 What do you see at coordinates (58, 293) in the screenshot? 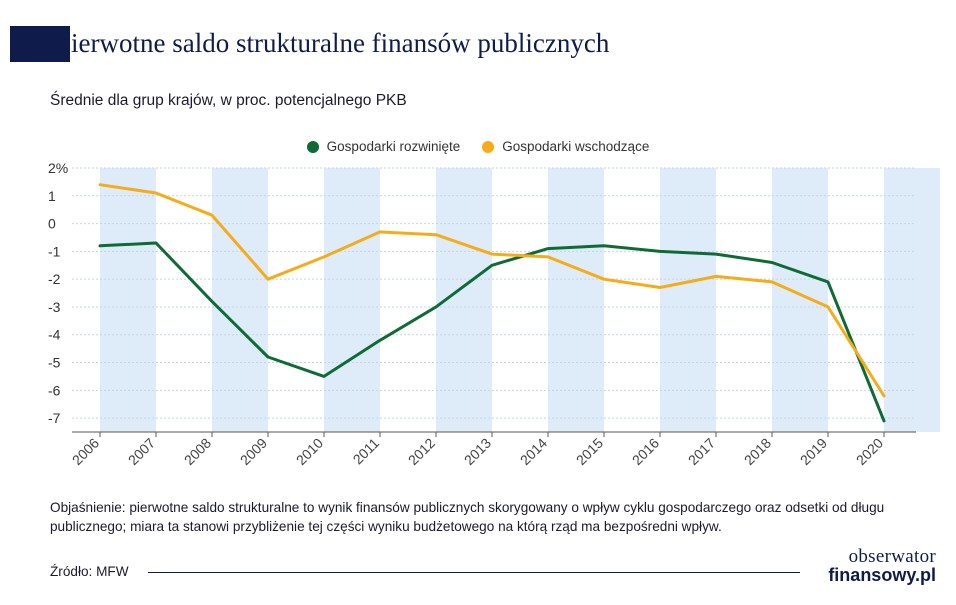
I see `y-axis-ticks: 2% 1 0 -1 -2 -3 -4 -5 -6 -7` at bounding box center [58, 293].